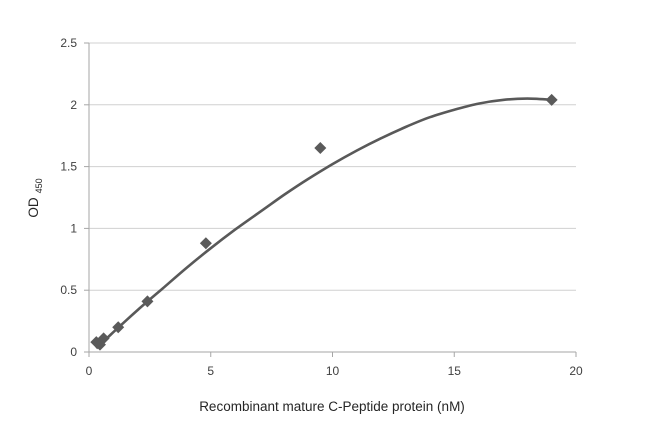 The width and height of the screenshot is (650, 427). What do you see at coordinates (73, 352) in the screenshot?
I see `y-tick-label: 0` at bounding box center [73, 352].